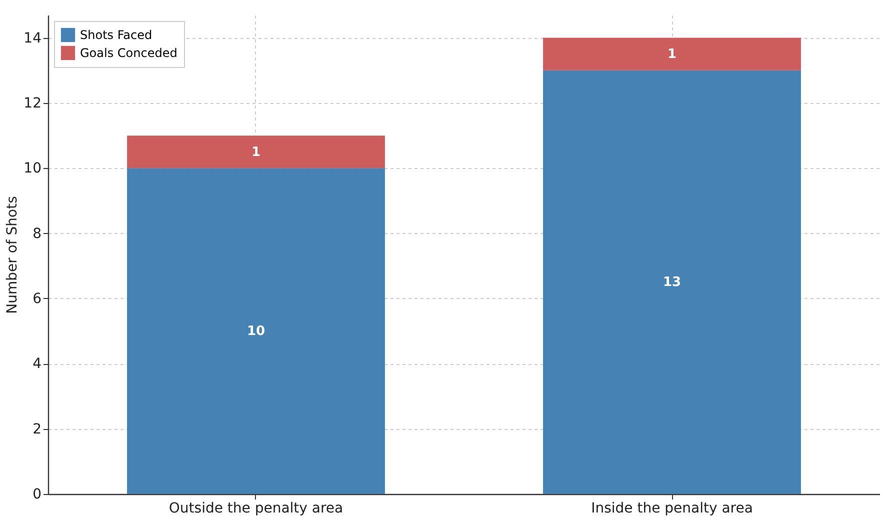 This screenshot has width=889, height=518. I want to click on y-tick-label: 8, so click(37, 234).